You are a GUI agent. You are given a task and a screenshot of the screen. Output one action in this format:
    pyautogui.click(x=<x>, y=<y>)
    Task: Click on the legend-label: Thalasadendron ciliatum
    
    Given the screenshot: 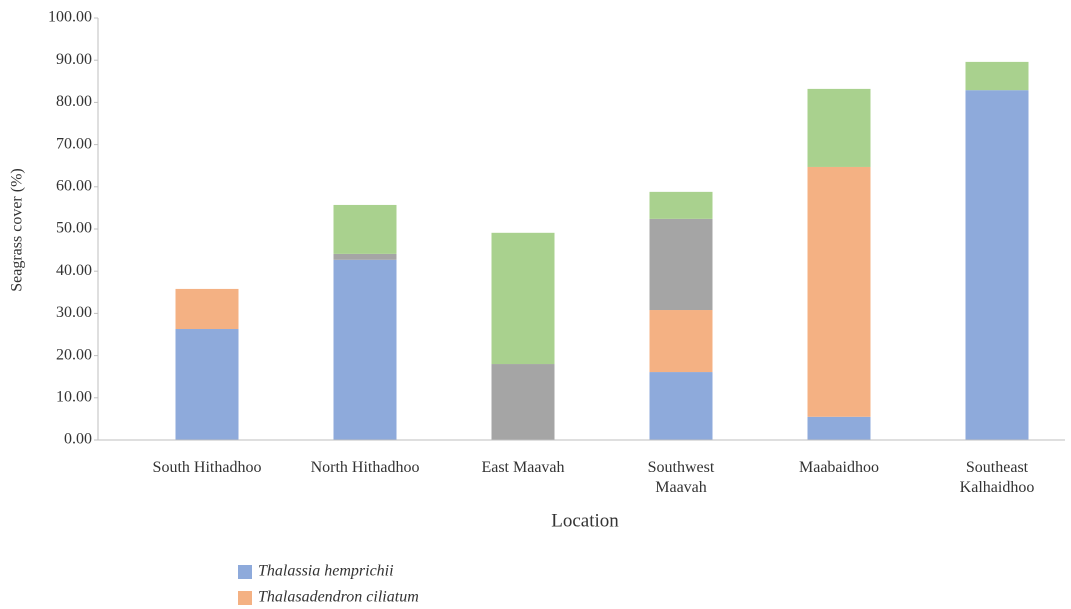 What is the action you would take?
    pyautogui.click(x=338, y=597)
    